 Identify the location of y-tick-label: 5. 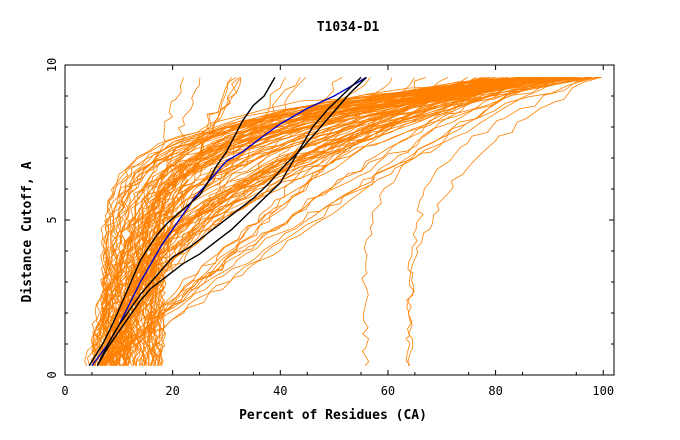
(52, 219).